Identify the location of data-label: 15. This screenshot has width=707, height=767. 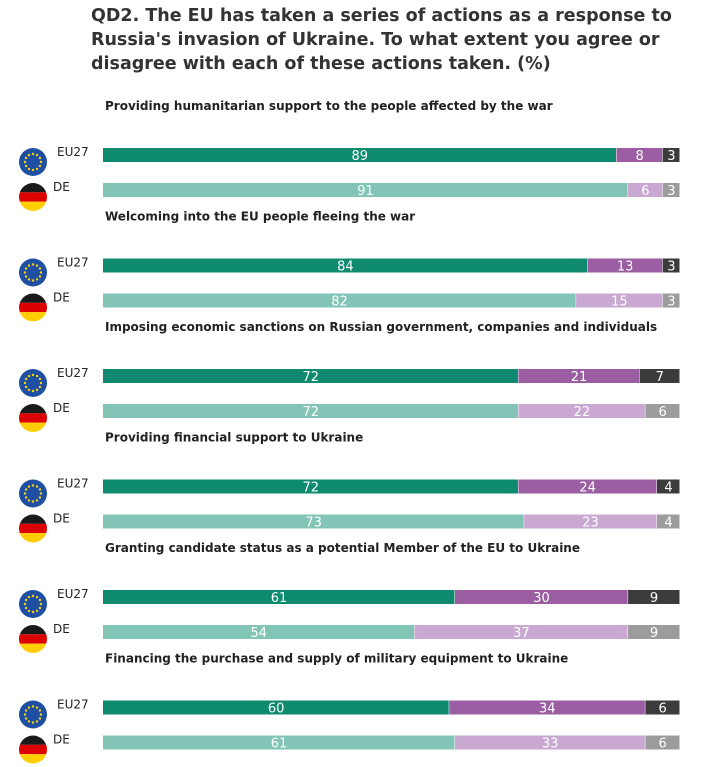
(619, 302).